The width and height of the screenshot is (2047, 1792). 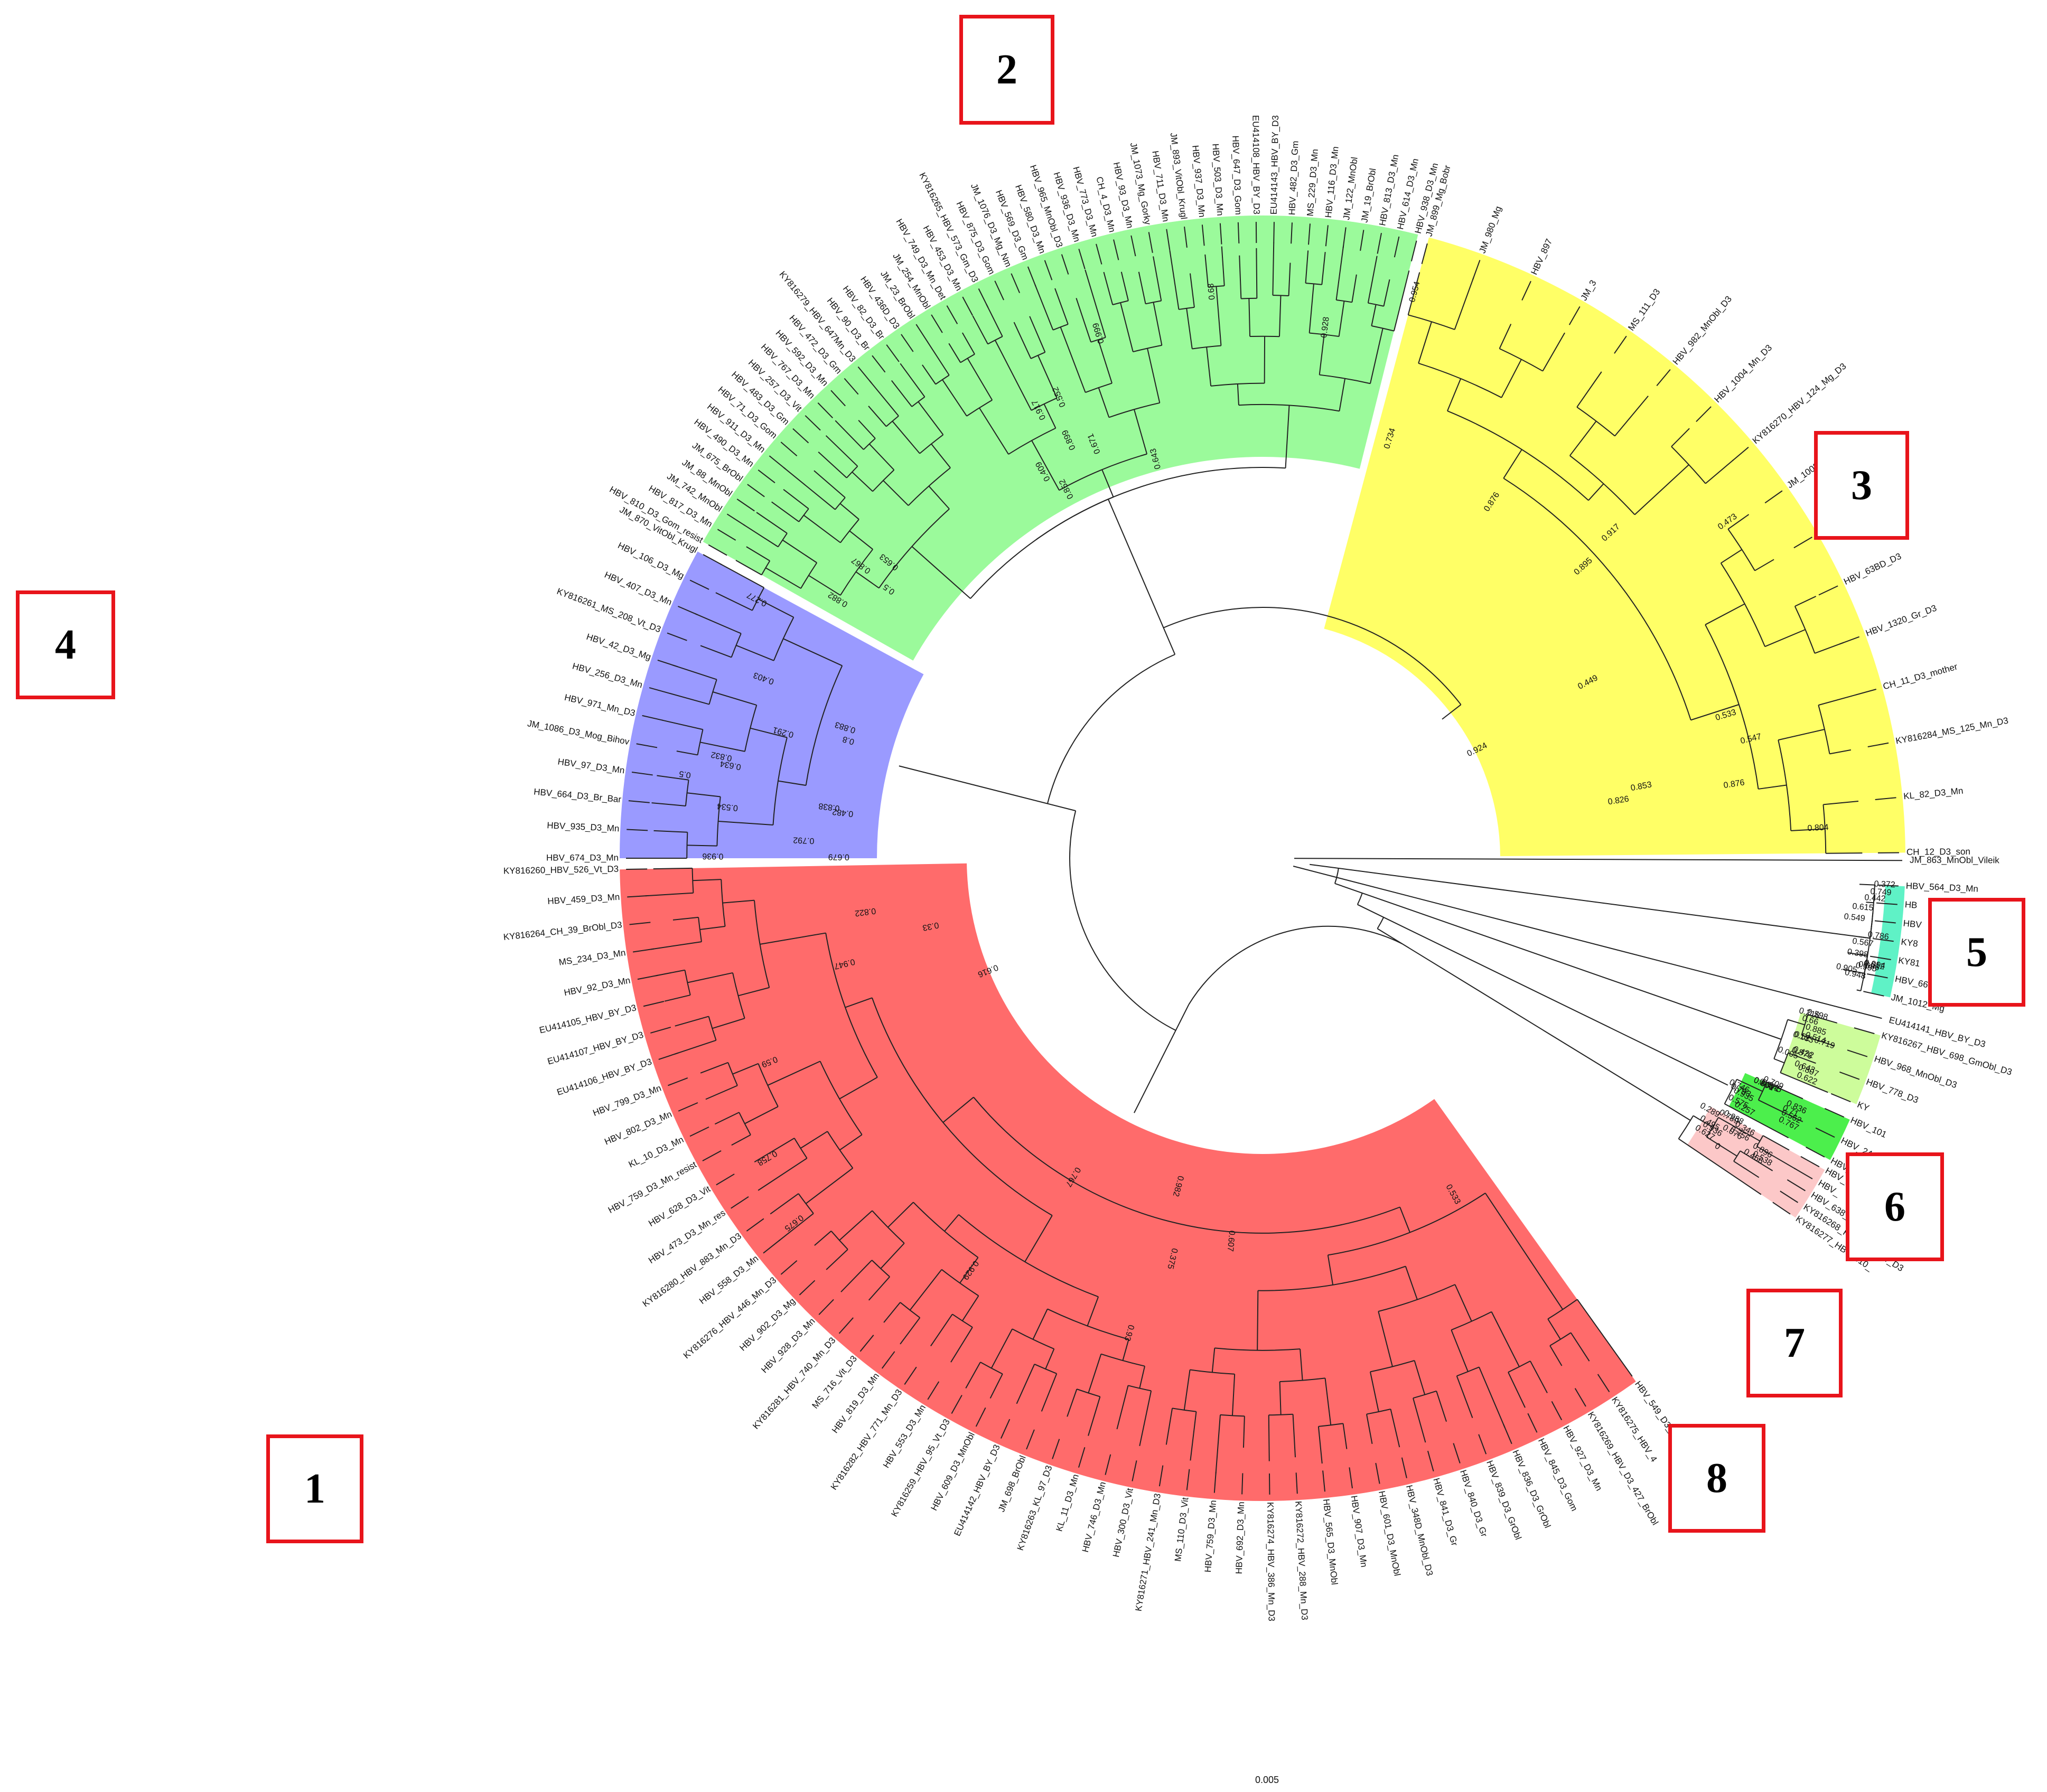 I want to click on support-value: 0.567, so click(x=1863, y=943).